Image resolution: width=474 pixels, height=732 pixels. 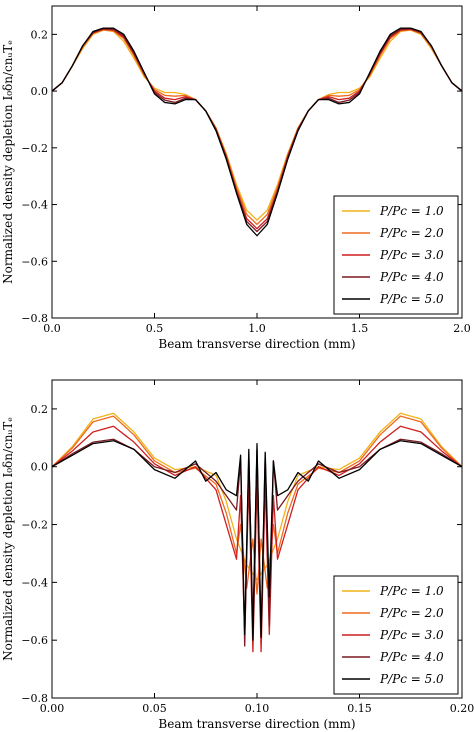 What do you see at coordinates (462, 328) in the screenshot?
I see `x-tick-label: 2.0` at bounding box center [462, 328].